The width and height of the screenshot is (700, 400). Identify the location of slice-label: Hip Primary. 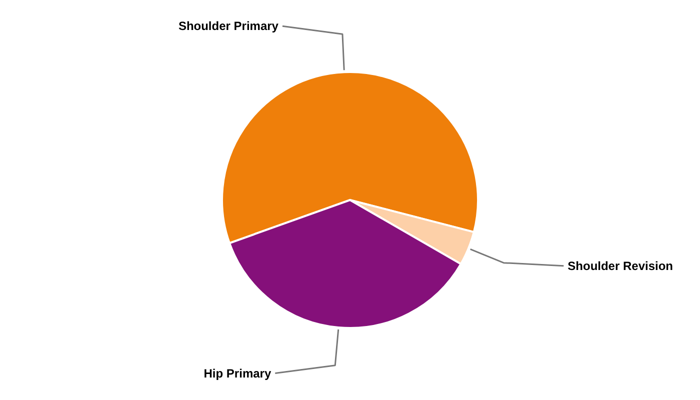
(238, 373).